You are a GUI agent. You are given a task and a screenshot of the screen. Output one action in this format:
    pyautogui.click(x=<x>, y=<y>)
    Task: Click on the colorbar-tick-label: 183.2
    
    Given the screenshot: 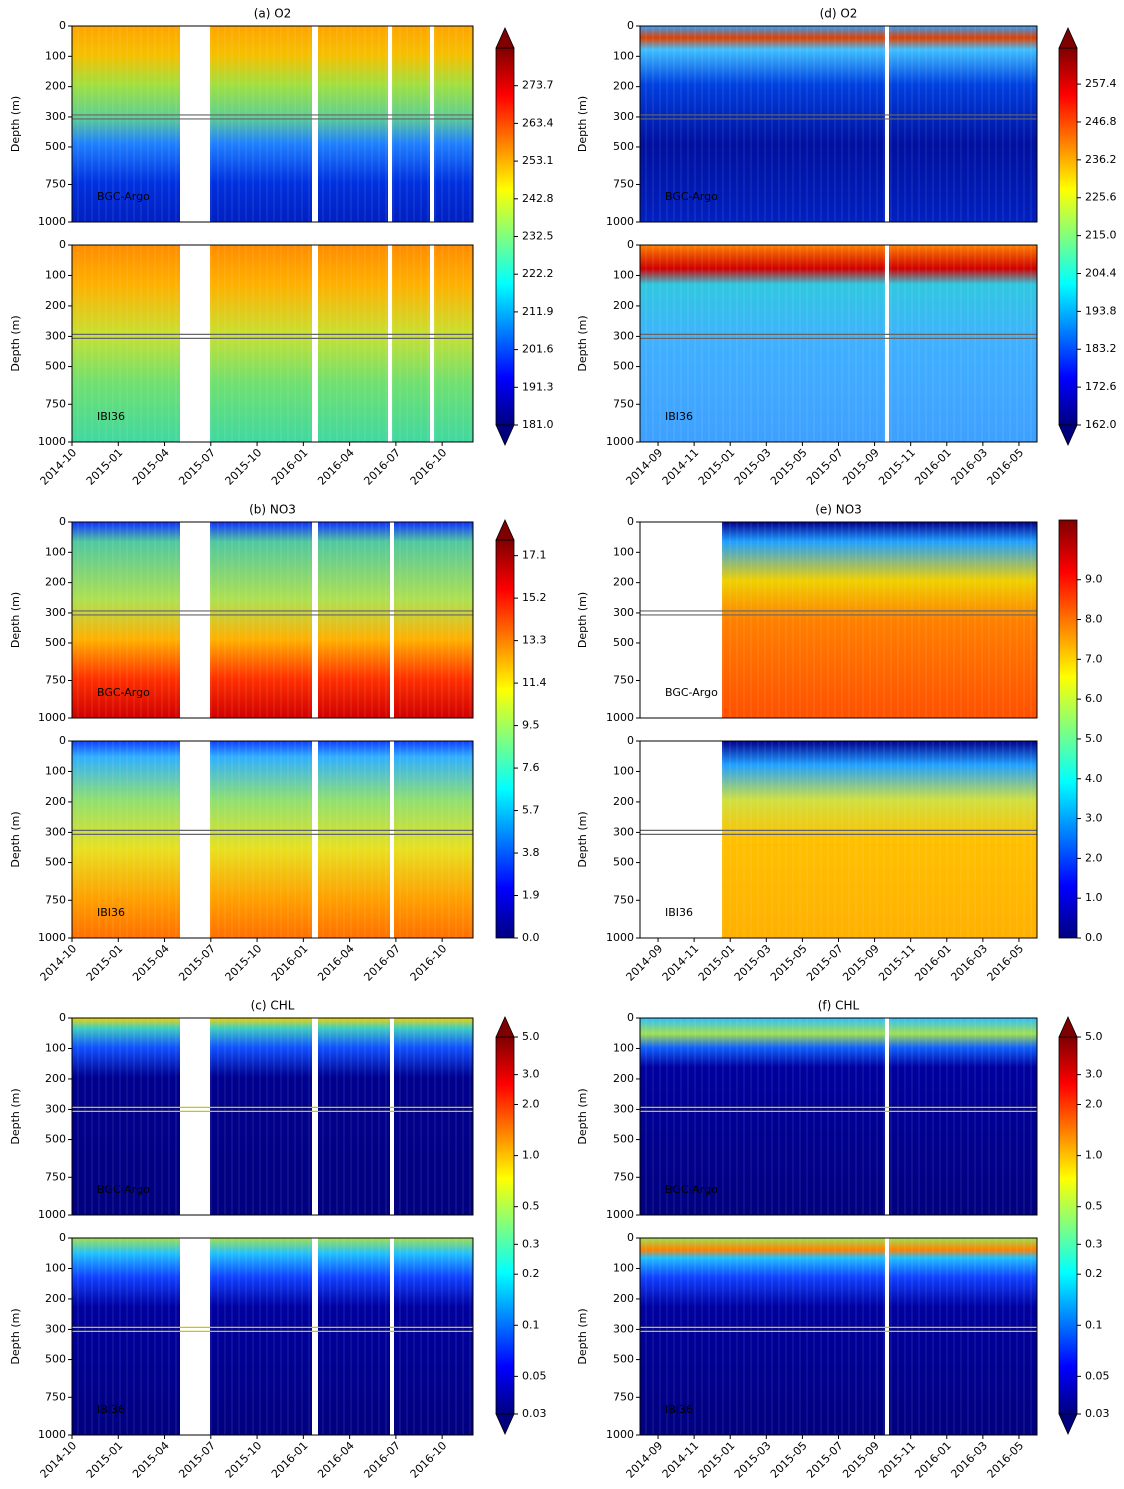 What is the action you would take?
    pyautogui.click(x=1101, y=348)
    